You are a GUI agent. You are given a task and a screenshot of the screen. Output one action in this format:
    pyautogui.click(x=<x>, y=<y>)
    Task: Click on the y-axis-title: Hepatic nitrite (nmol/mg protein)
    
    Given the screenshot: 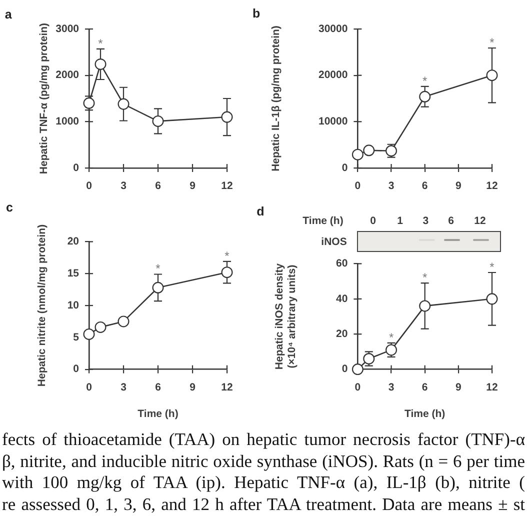 What is the action you would take?
    pyautogui.click(x=42, y=305)
    